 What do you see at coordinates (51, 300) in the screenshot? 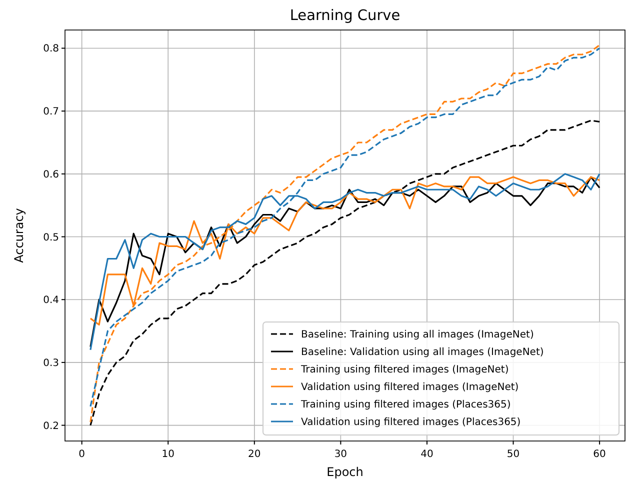
I see `y-tick-label: 0.4` at bounding box center [51, 300].